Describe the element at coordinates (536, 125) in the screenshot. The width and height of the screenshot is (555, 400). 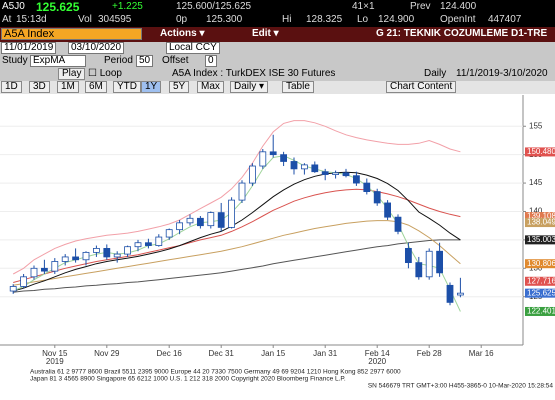
I see `y-tick-label: 155` at that location.